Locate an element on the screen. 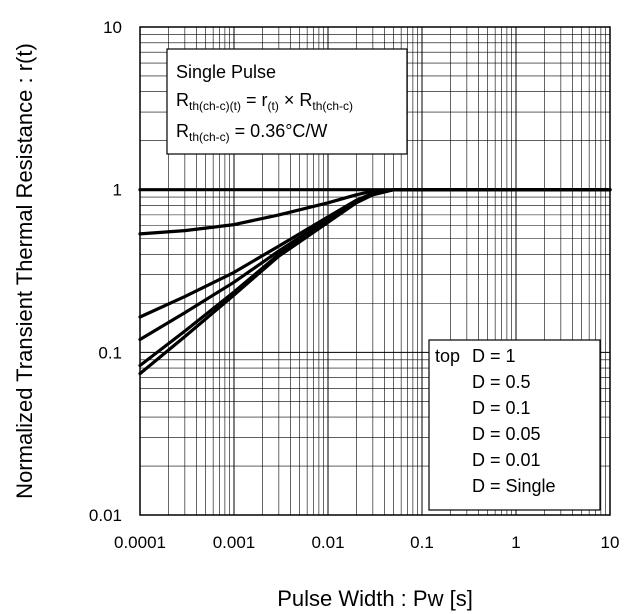 The image size is (624, 614). legend-entry-4: D = 0.05 is located at coordinates (506, 434).